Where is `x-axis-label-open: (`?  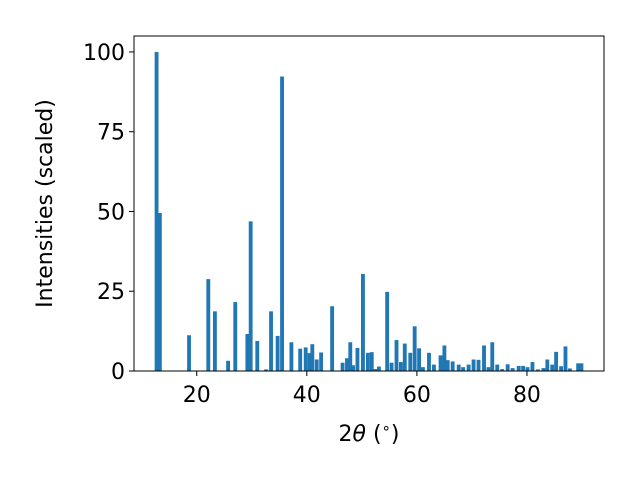
x-axis-label-open: ( is located at coordinates (374, 434).